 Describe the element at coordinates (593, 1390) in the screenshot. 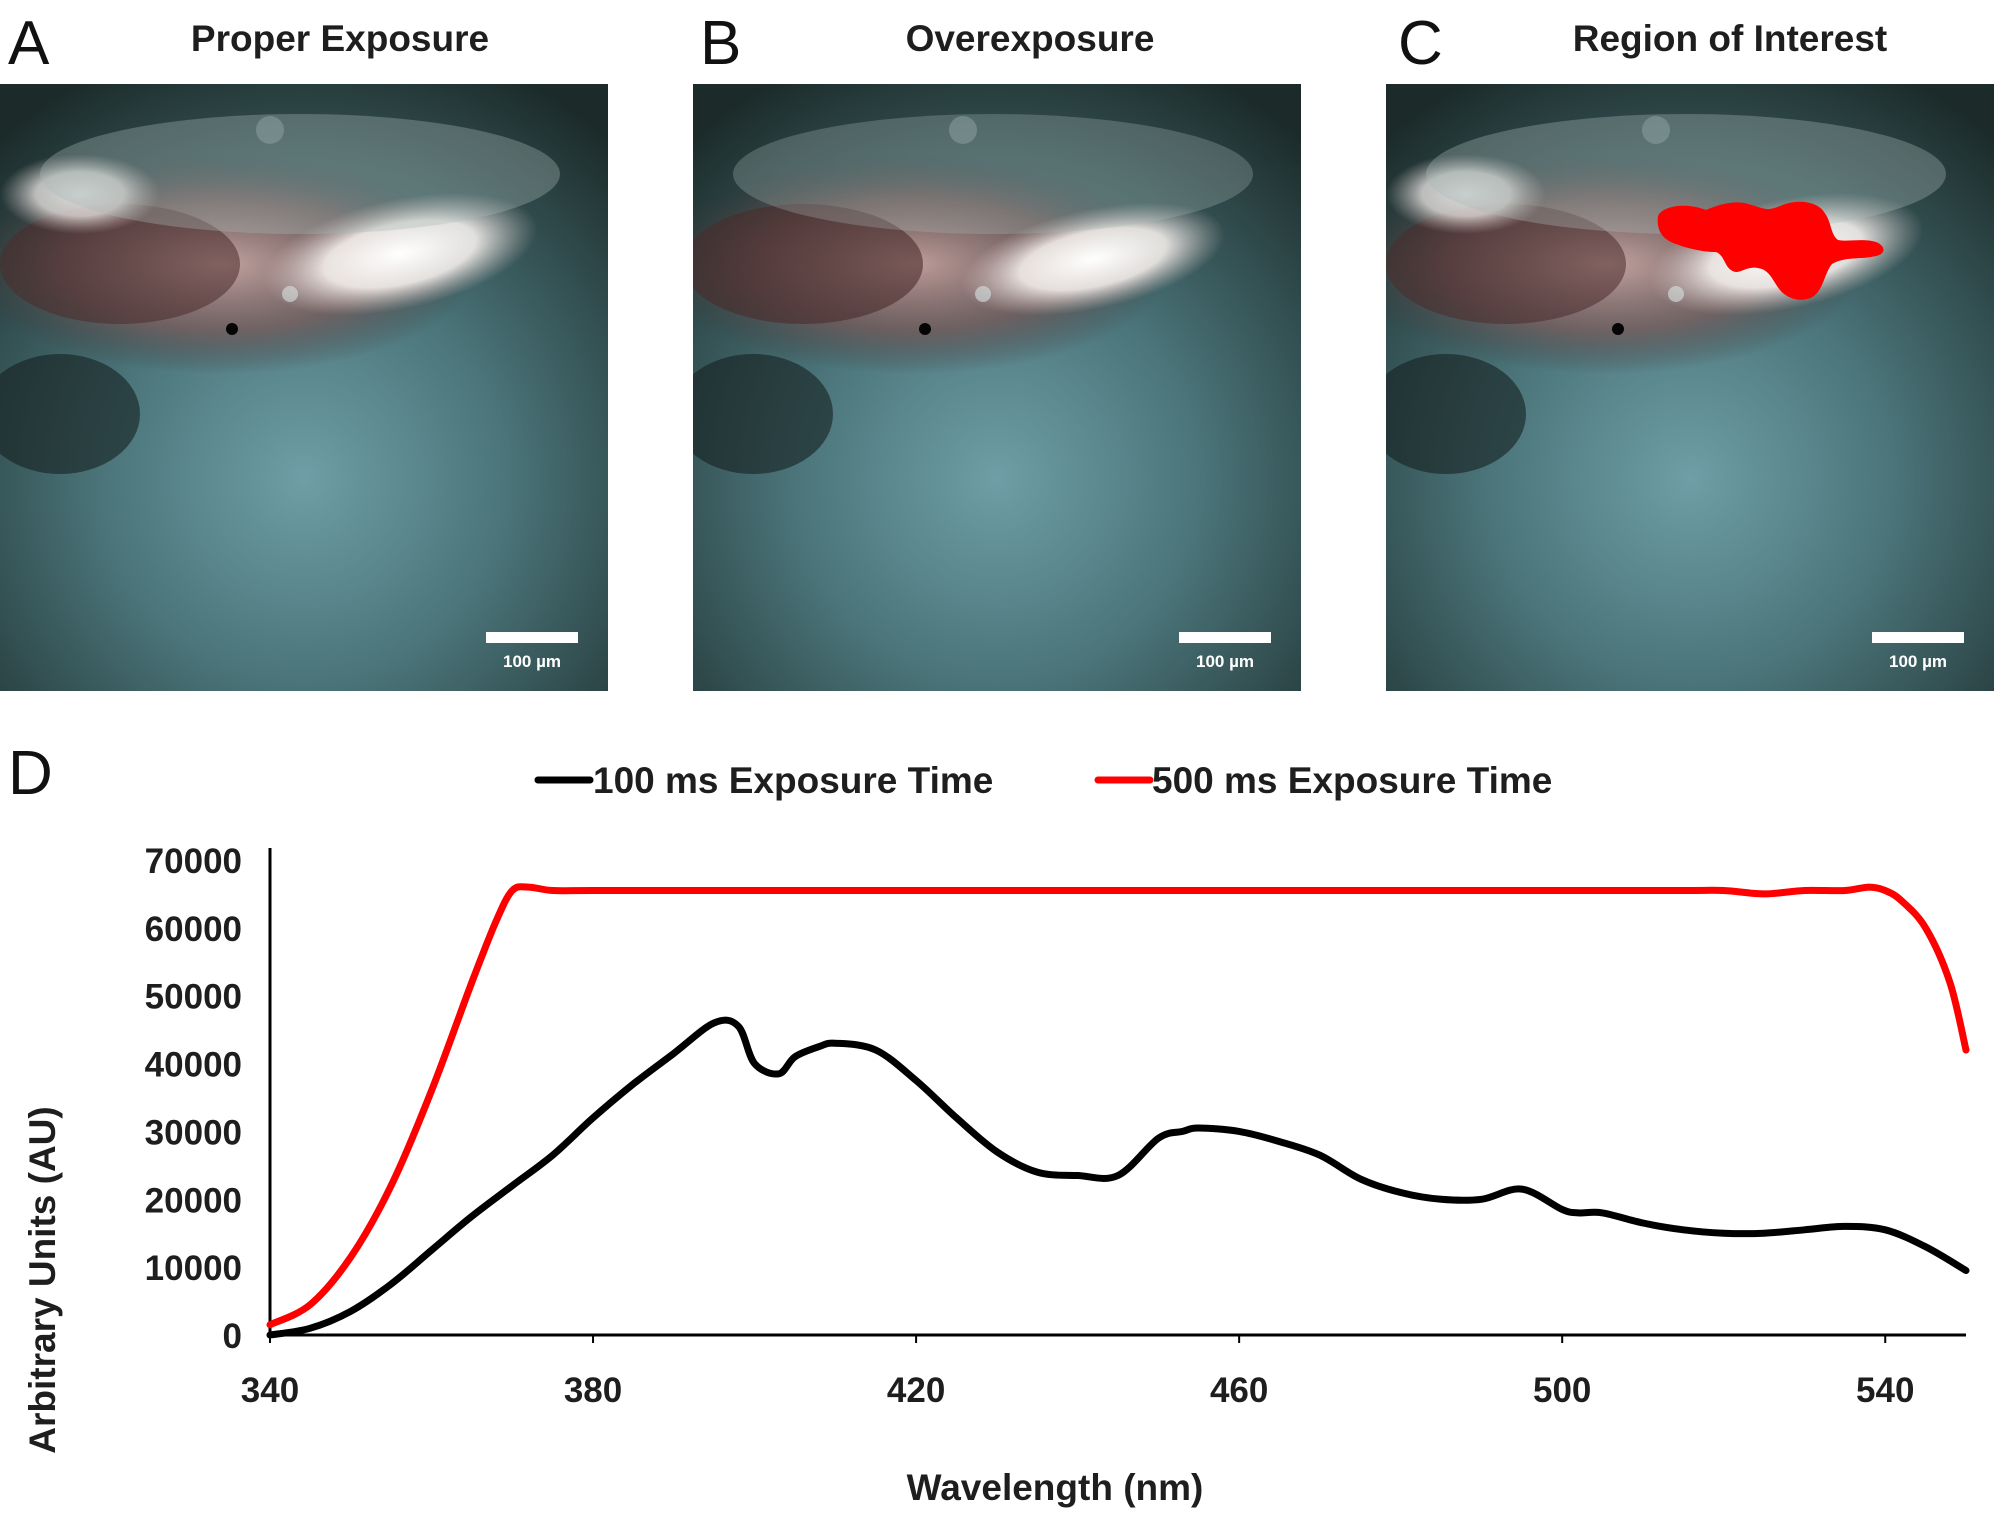

I see `x-tick-label: 380` at that location.